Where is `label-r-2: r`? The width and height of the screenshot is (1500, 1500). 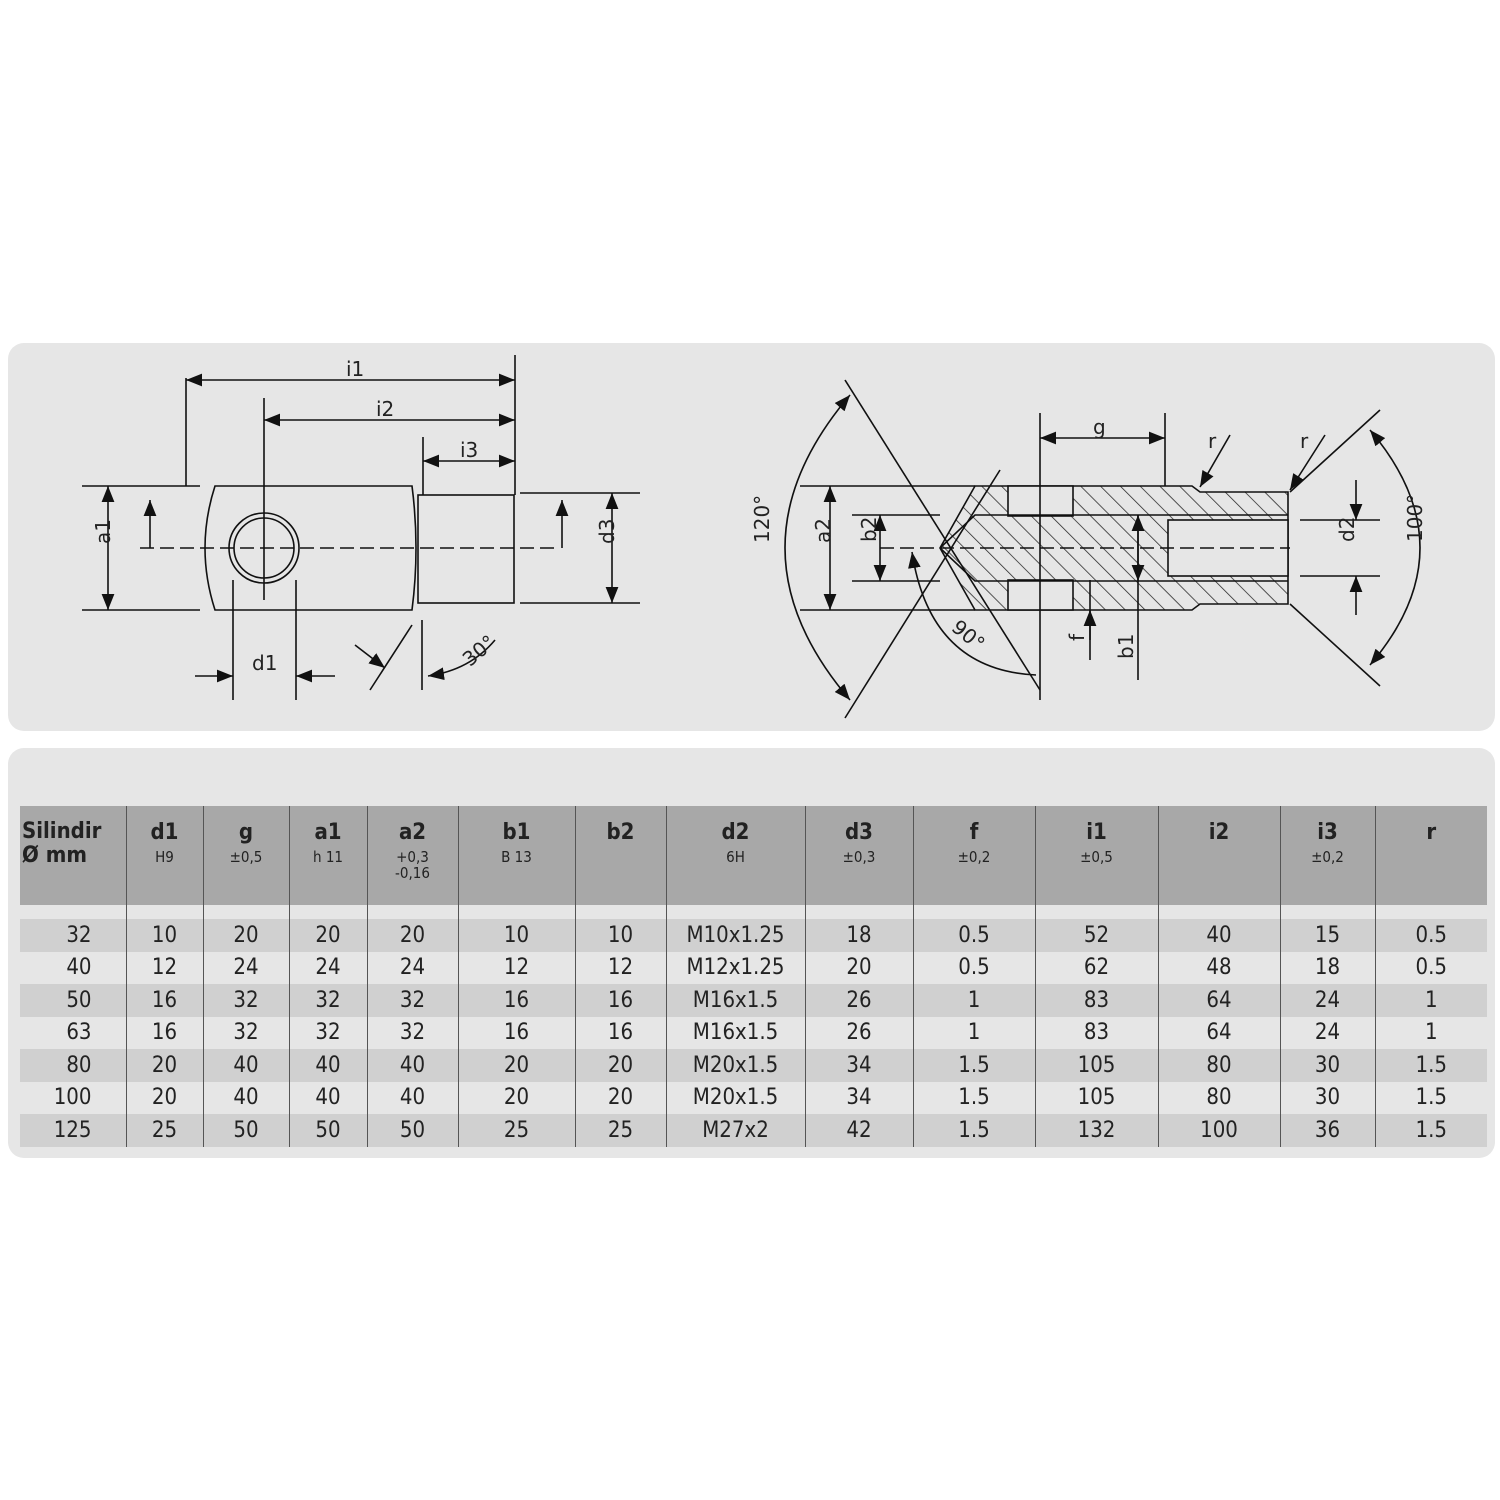
label-r-2: r is located at coordinates (1304, 441).